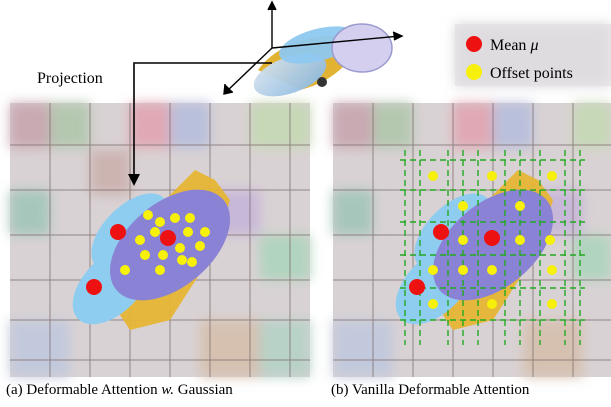 The height and width of the screenshot is (407, 611). I want to click on projection-arrowhead, so click(134, 180).